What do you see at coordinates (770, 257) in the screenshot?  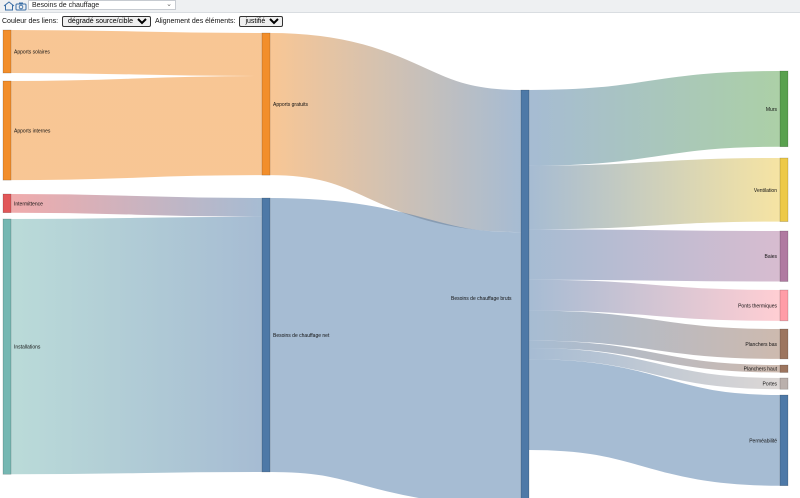 I see `label-baies: Baies` at bounding box center [770, 257].